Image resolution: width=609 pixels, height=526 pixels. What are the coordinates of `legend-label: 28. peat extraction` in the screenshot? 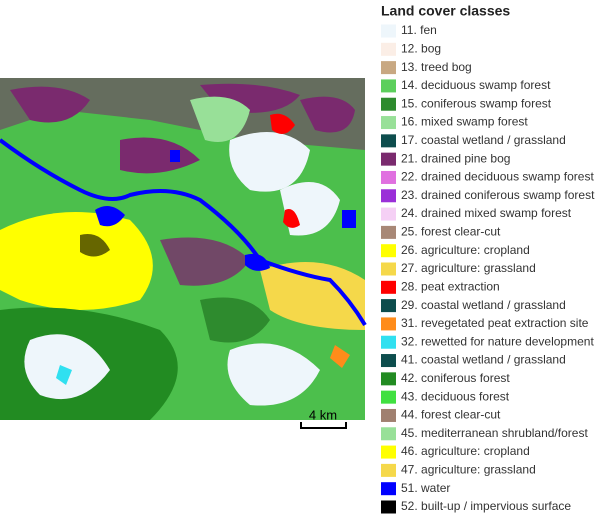 It's located at (450, 286).